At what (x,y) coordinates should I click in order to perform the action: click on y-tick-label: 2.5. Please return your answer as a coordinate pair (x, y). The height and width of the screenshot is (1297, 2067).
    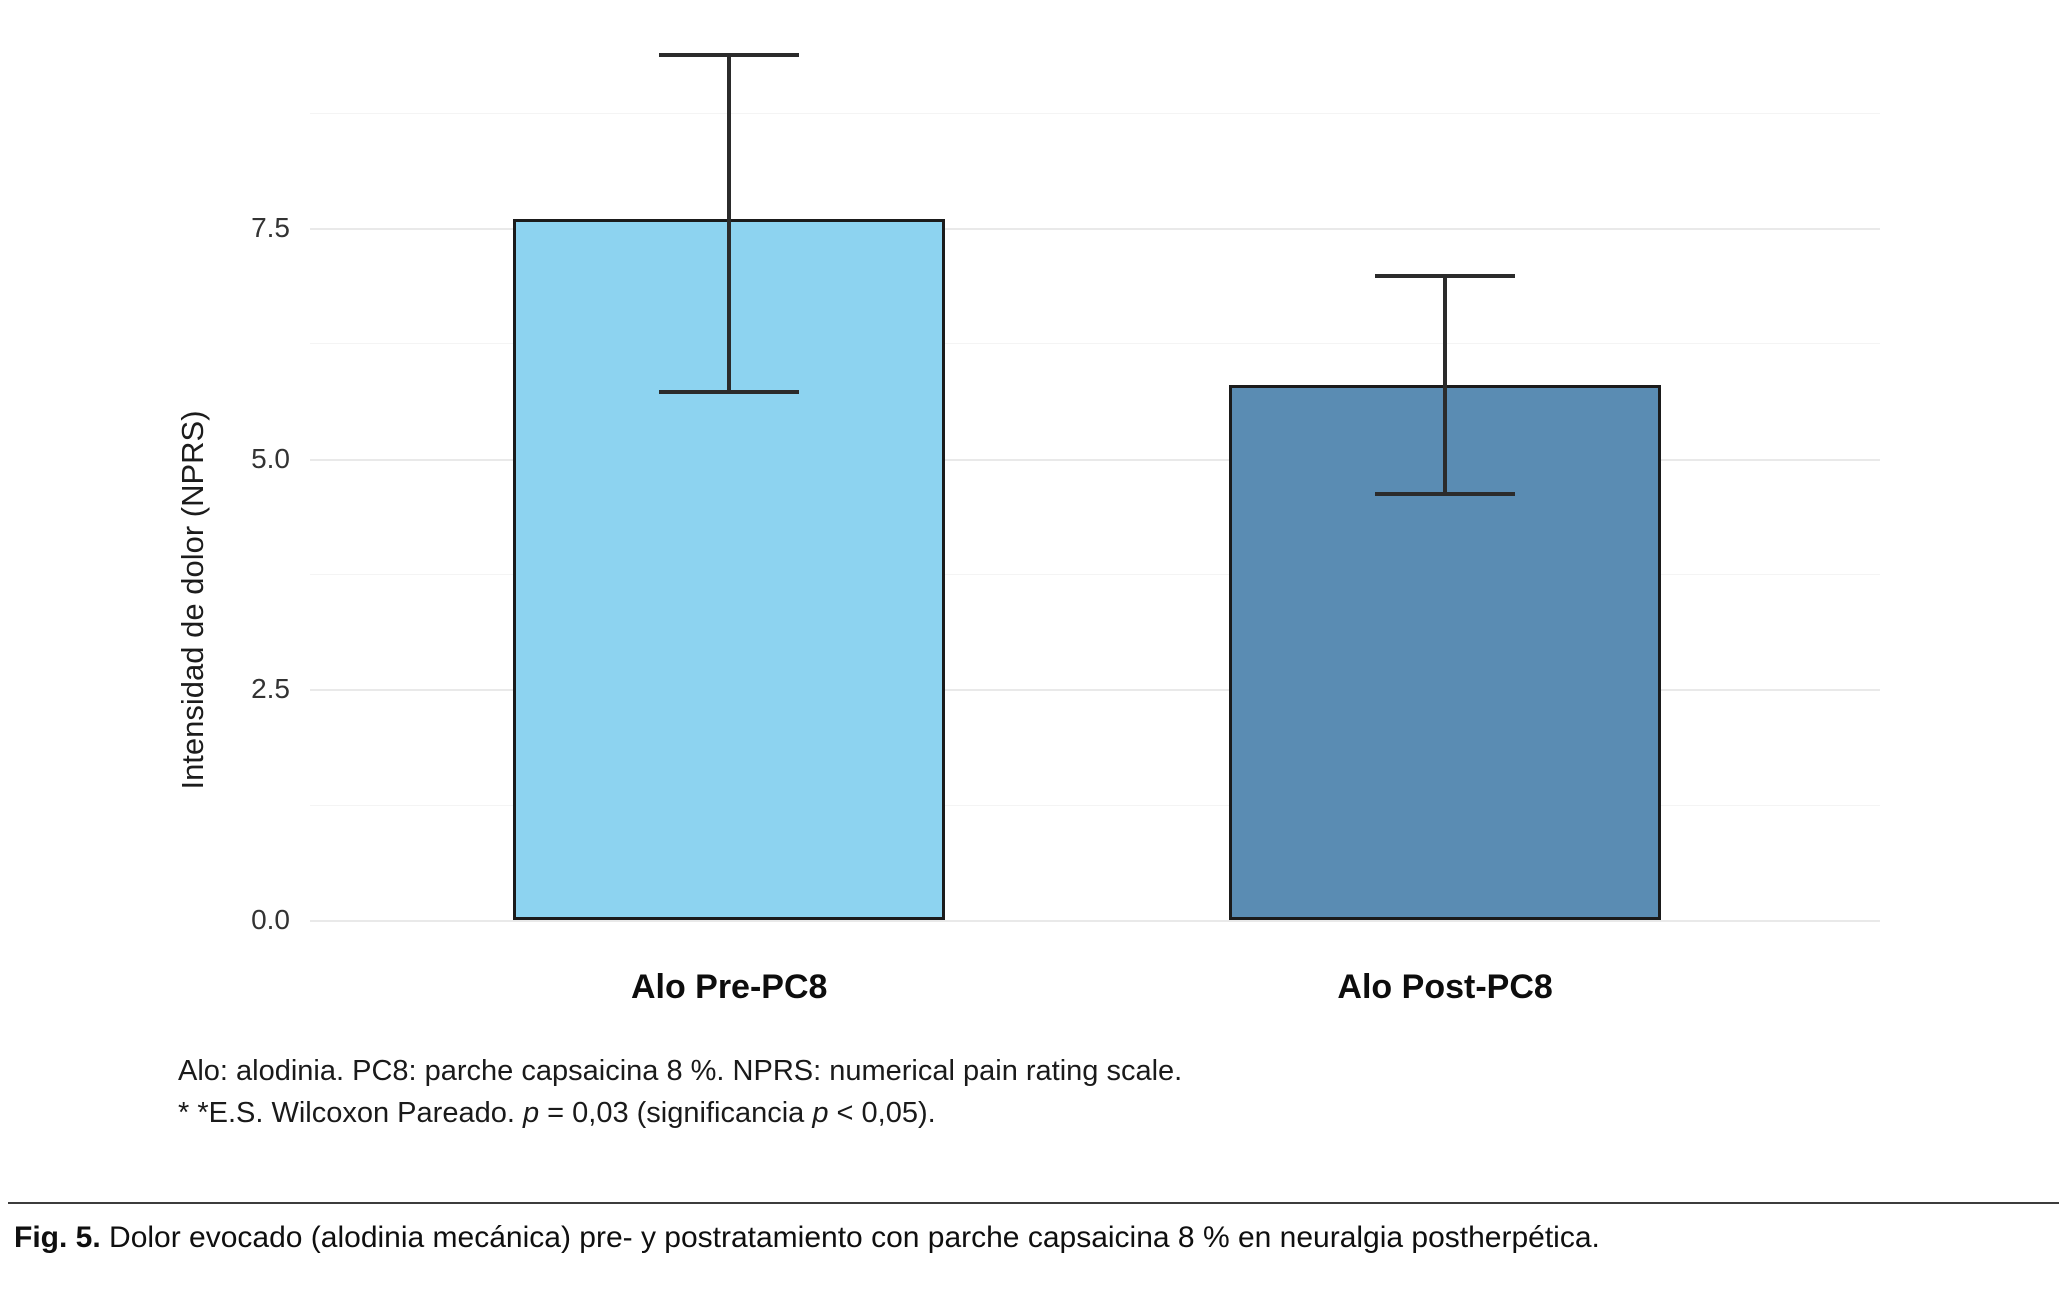
    Looking at the image, I should click on (270, 689).